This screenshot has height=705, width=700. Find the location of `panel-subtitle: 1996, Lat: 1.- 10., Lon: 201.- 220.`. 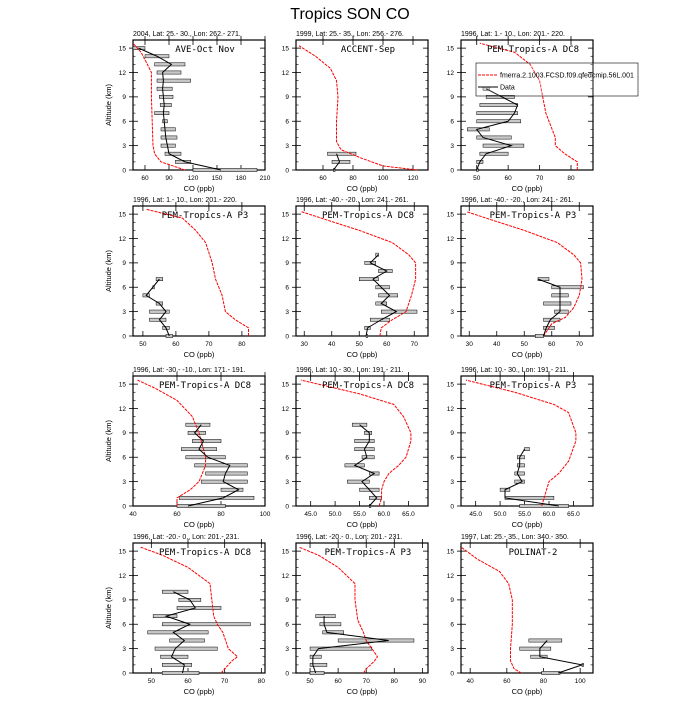

panel-subtitle: 1996, Lat: 1.- 10., Lon: 201.- 220. is located at coordinates (513, 34).